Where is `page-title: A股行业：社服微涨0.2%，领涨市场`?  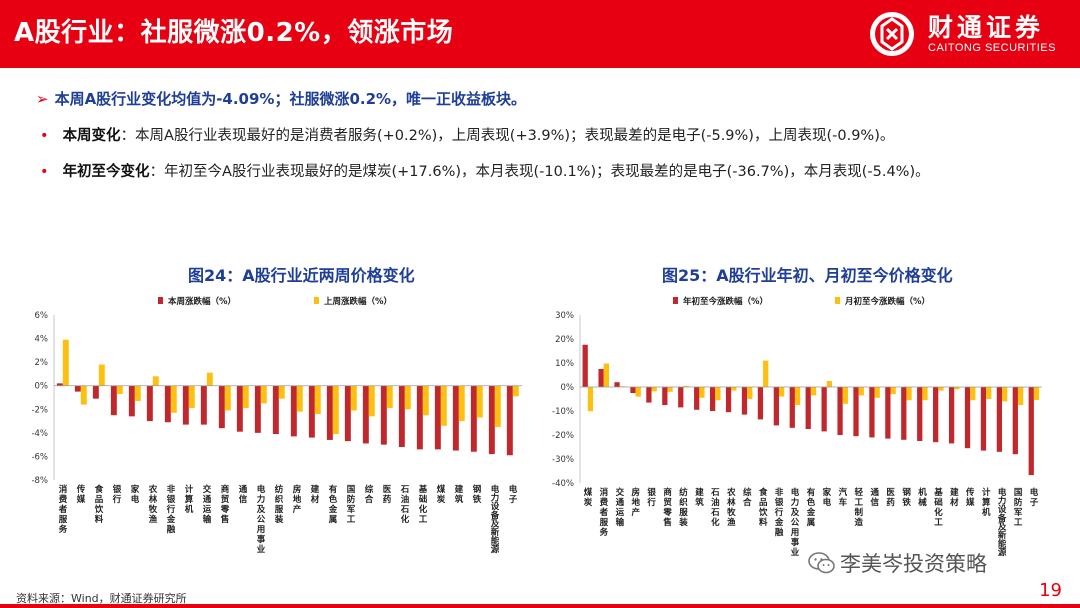 page-title: A股行业：社服微涨0.2%，领涨市场 is located at coordinates (234, 33).